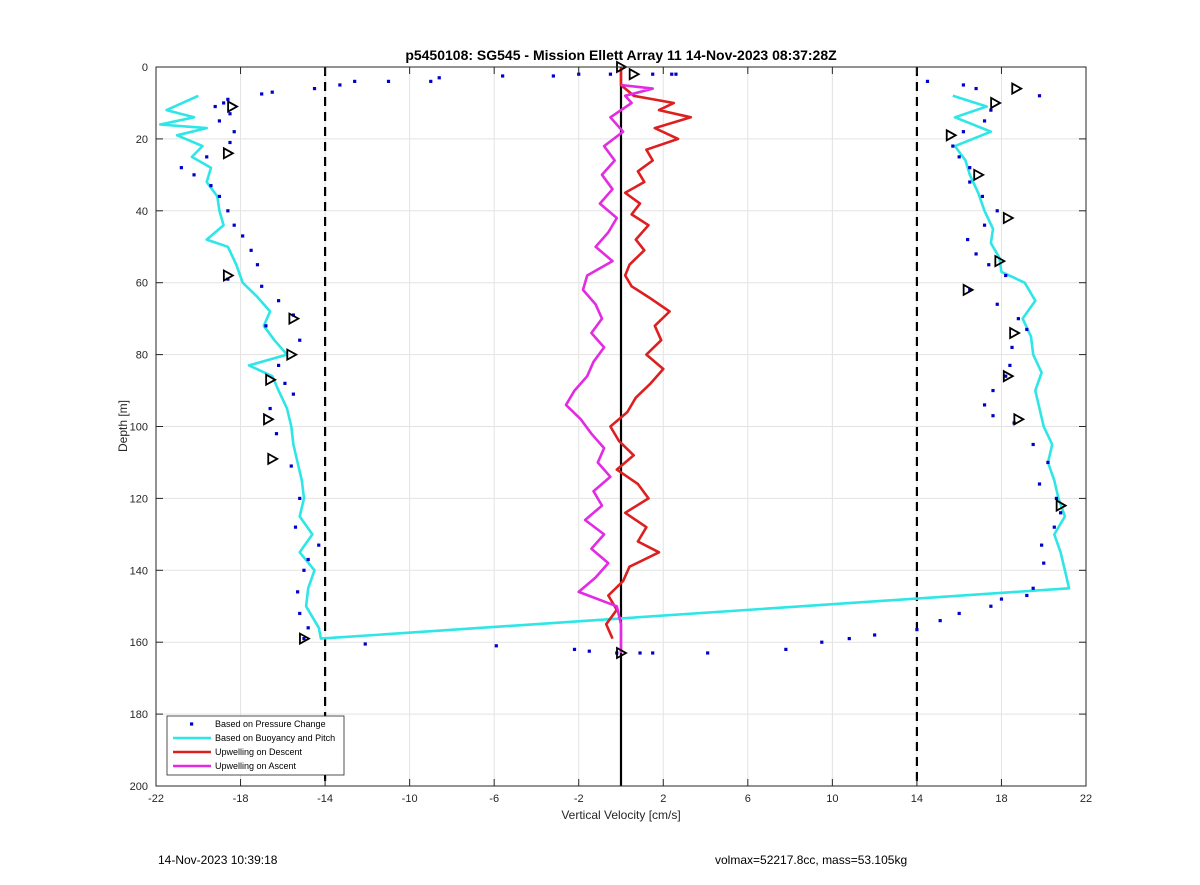  What do you see at coordinates (139, 787) in the screenshot?
I see `y-tick-label: 200` at bounding box center [139, 787].